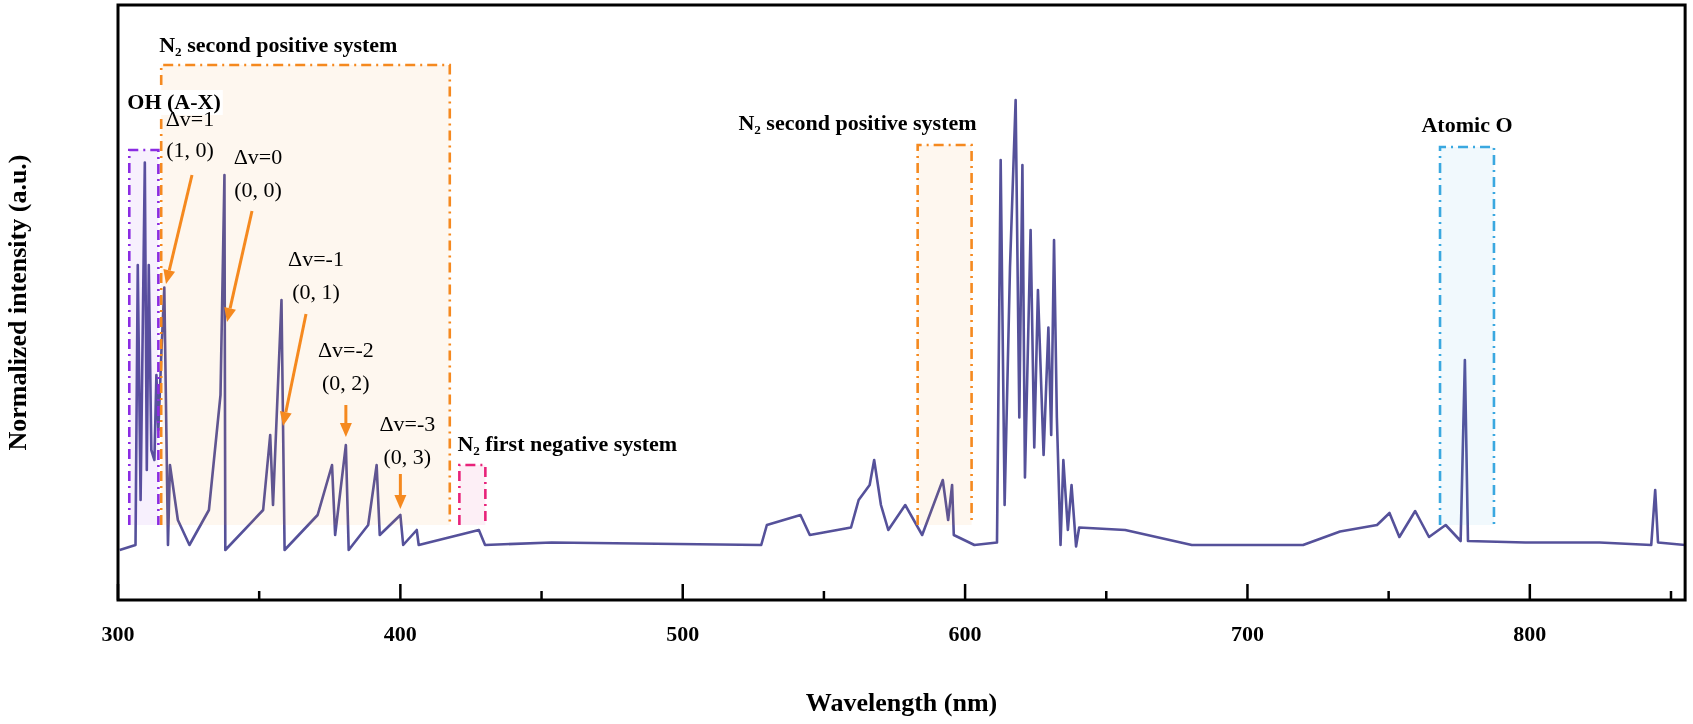 This screenshot has height=724, width=1693. Describe the element at coordinates (683, 633) in the screenshot. I see `x-tick-label: 500` at that location.